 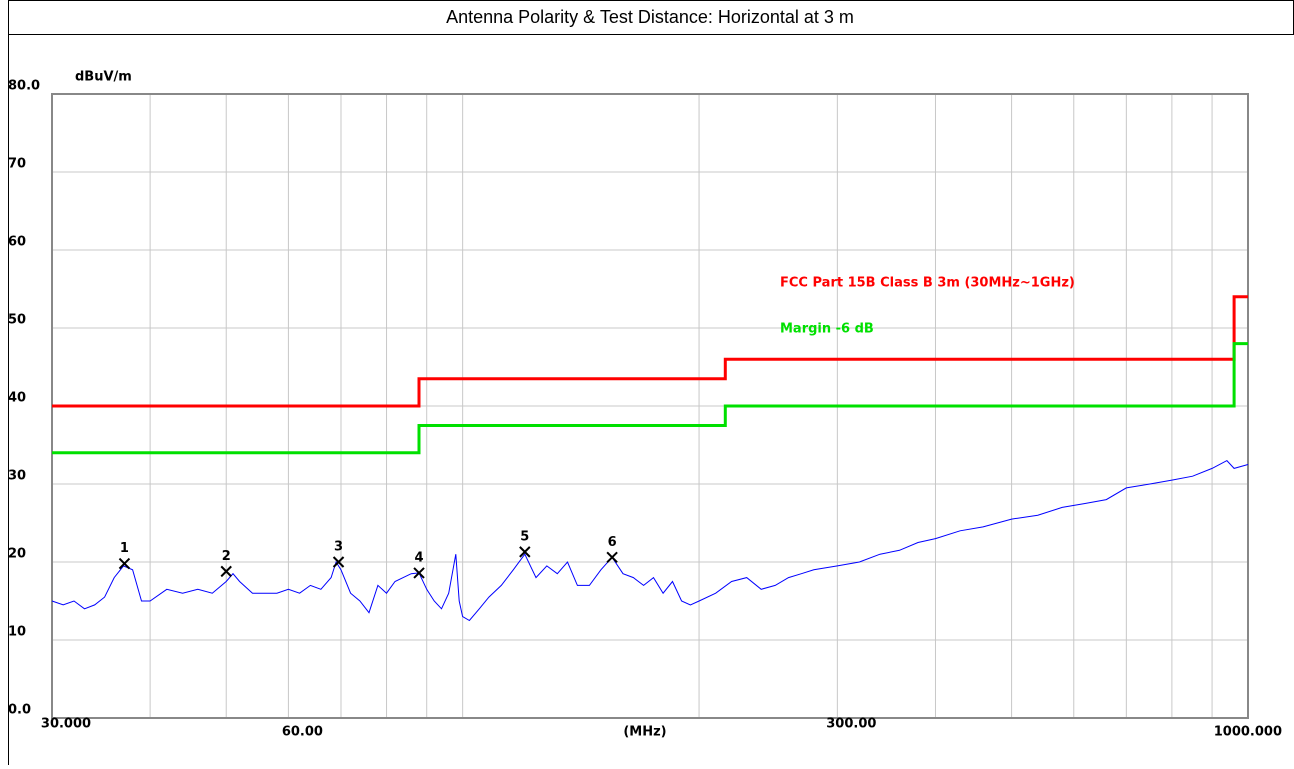 What do you see at coordinates (17, 164) in the screenshot?
I see `y-tick-label: 70` at bounding box center [17, 164].